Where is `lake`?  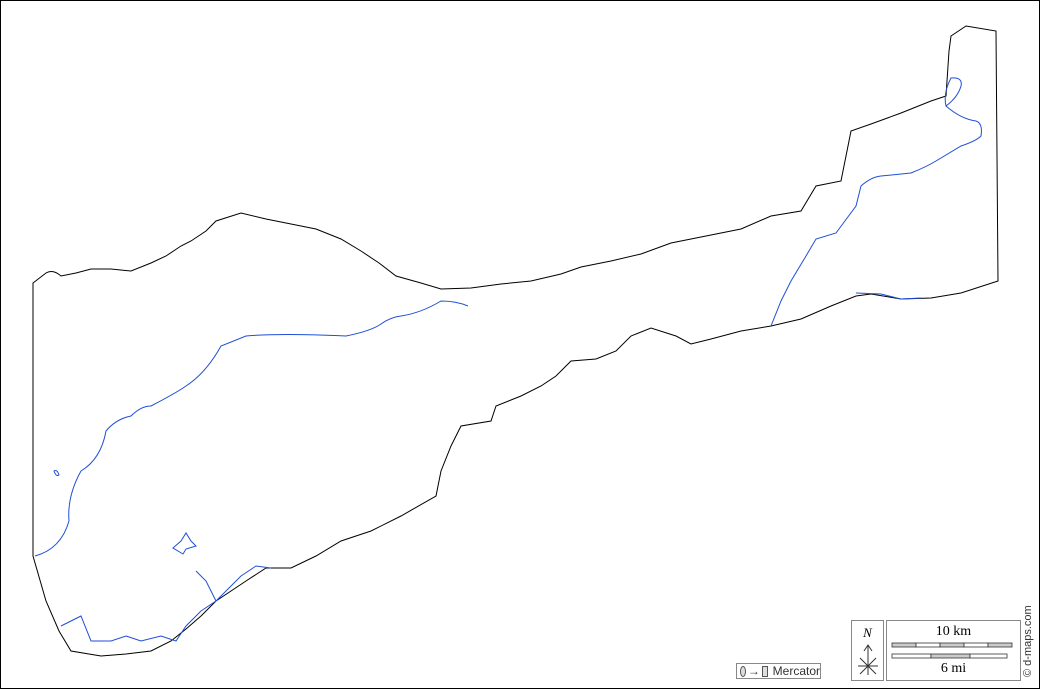
lake is located at coordinates (184, 543).